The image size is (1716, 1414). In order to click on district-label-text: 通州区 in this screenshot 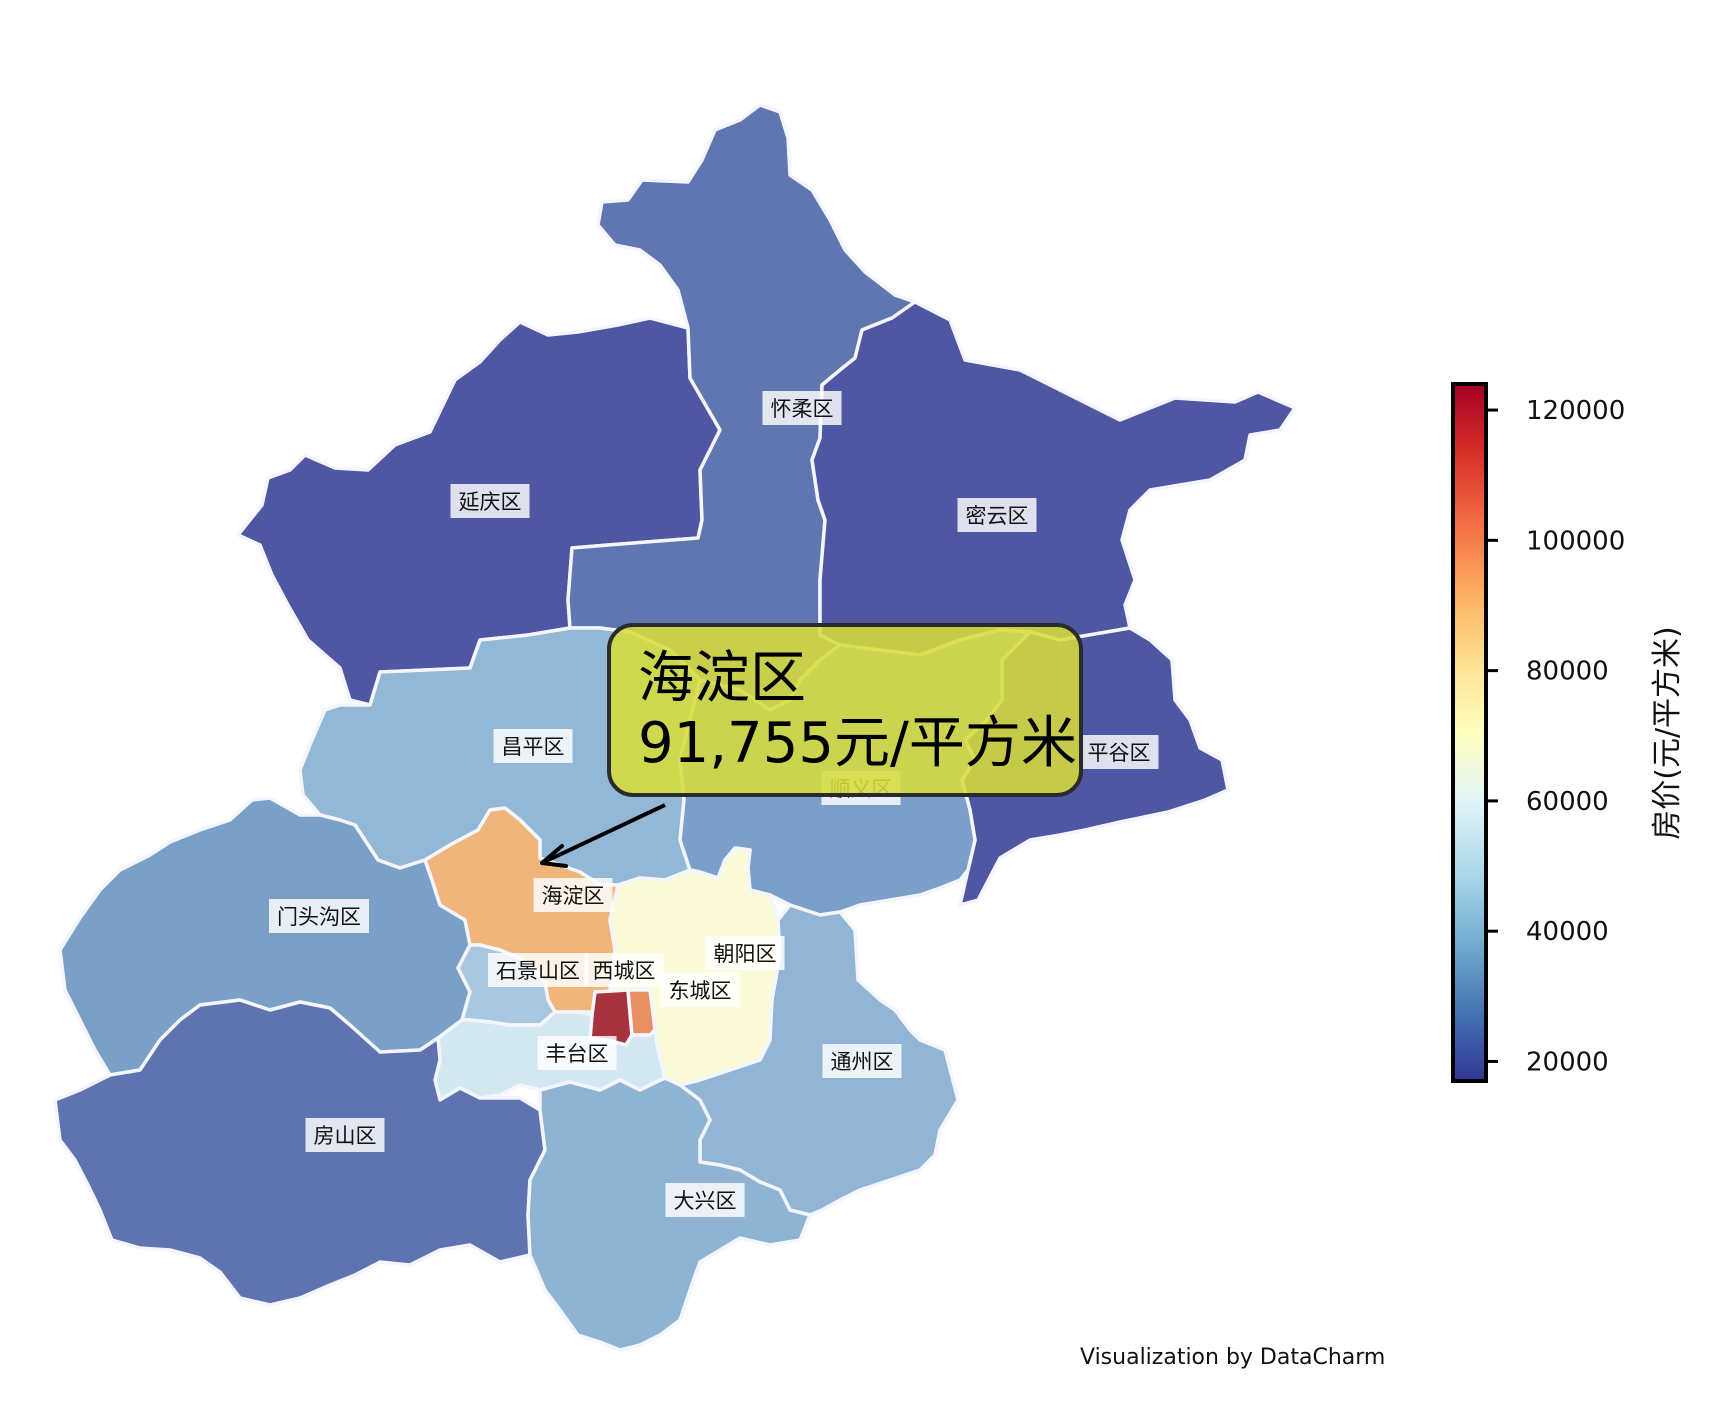, I will do `click(862, 1062)`.